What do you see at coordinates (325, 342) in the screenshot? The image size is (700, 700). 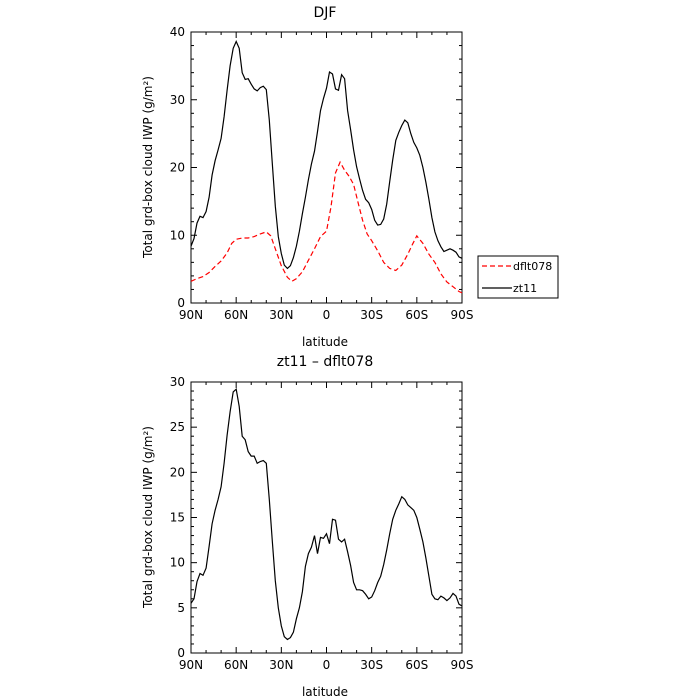 I see `djf-x-axis-label: latitude` at bounding box center [325, 342].